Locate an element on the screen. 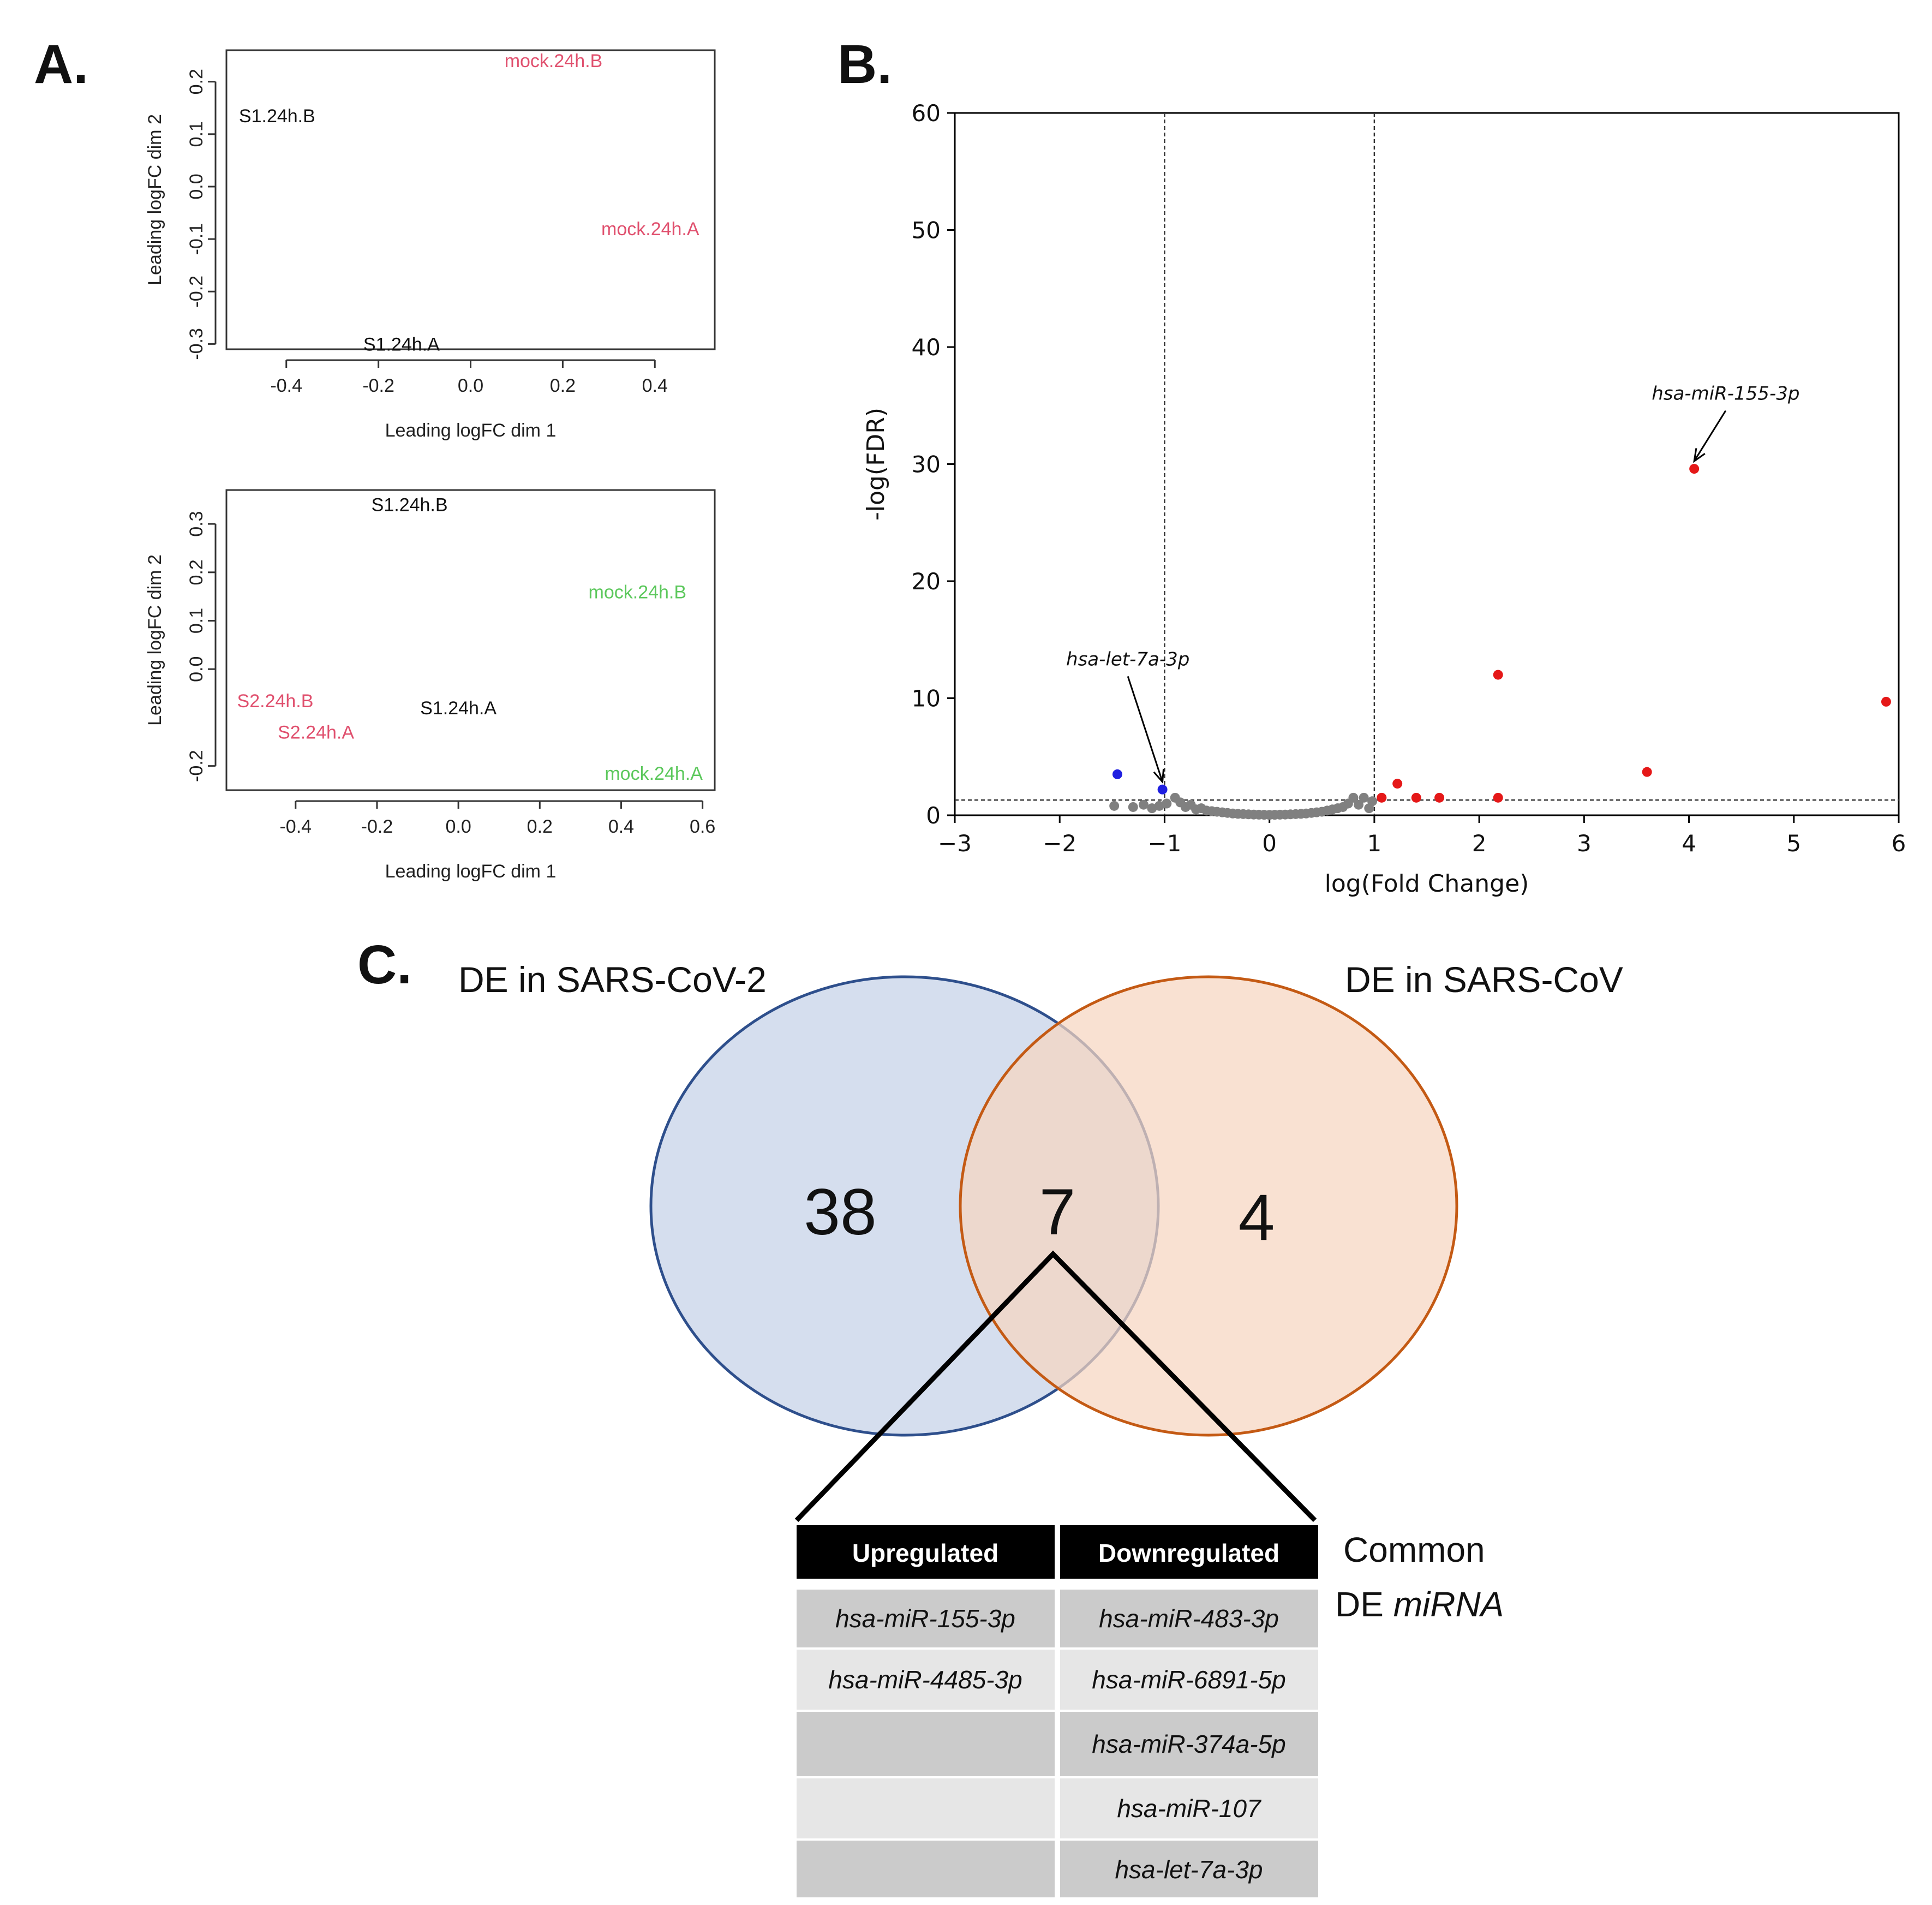 The image size is (1932, 1905). venn-right-title: DE in SARS-CoV is located at coordinates (1484, 980).